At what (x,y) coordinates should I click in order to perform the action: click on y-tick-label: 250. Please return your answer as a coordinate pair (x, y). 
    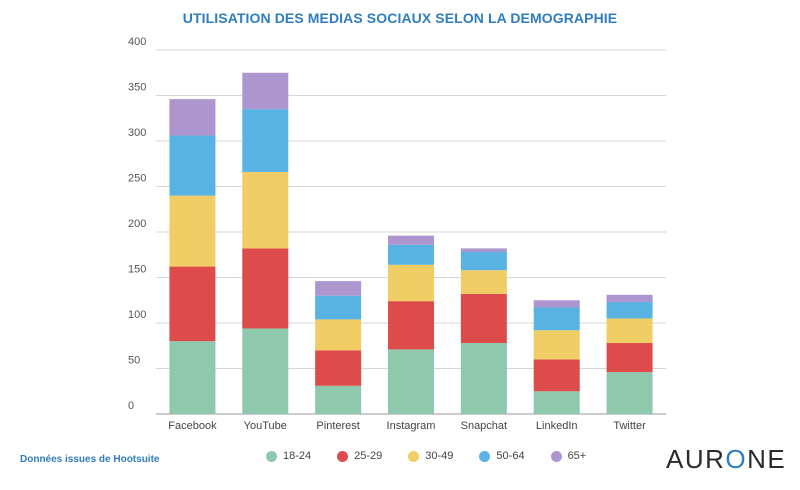
    Looking at the image, I should click on (137, 179).